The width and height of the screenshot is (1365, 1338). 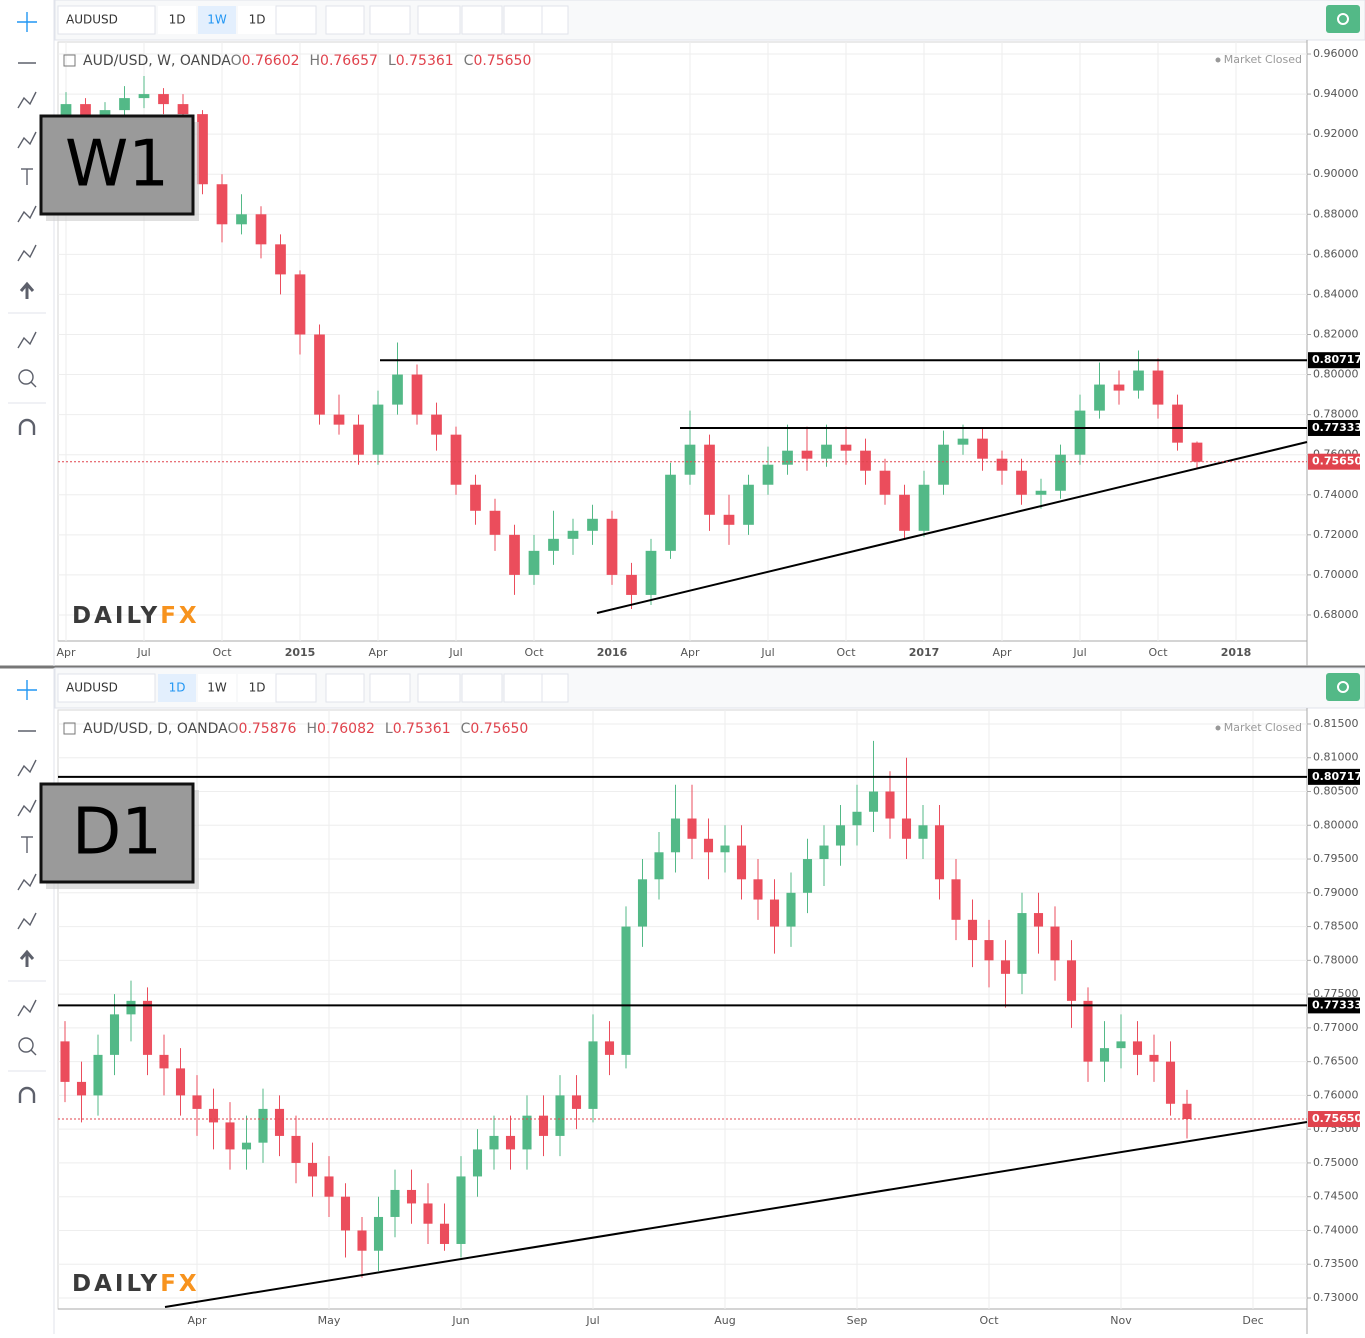 What do you see at coordinates (1336, 1094) in the screenshot?
I see `y-tick-label: 0.76000` at bounding box center [1336, 1094].